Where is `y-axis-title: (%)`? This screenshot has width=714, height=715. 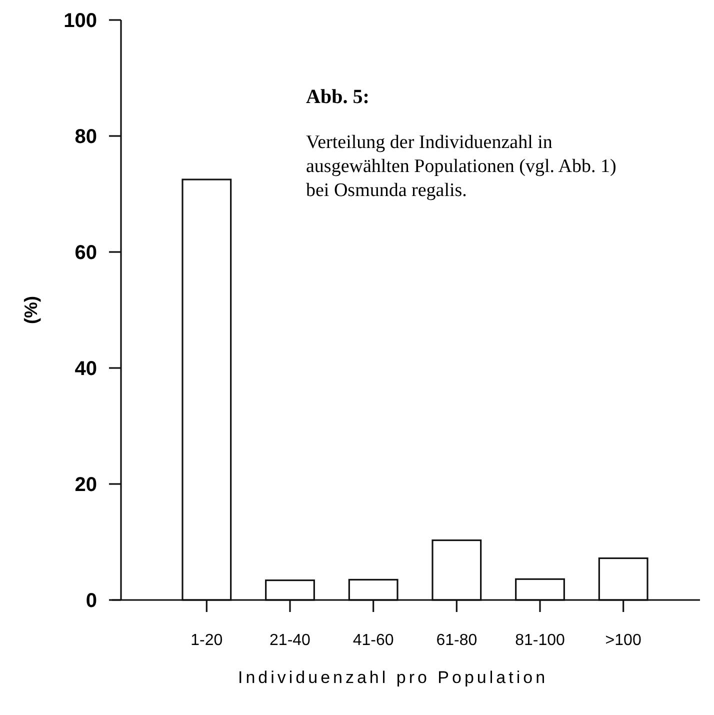 y-axis-title: (%) is located at coordinates (31, 310).